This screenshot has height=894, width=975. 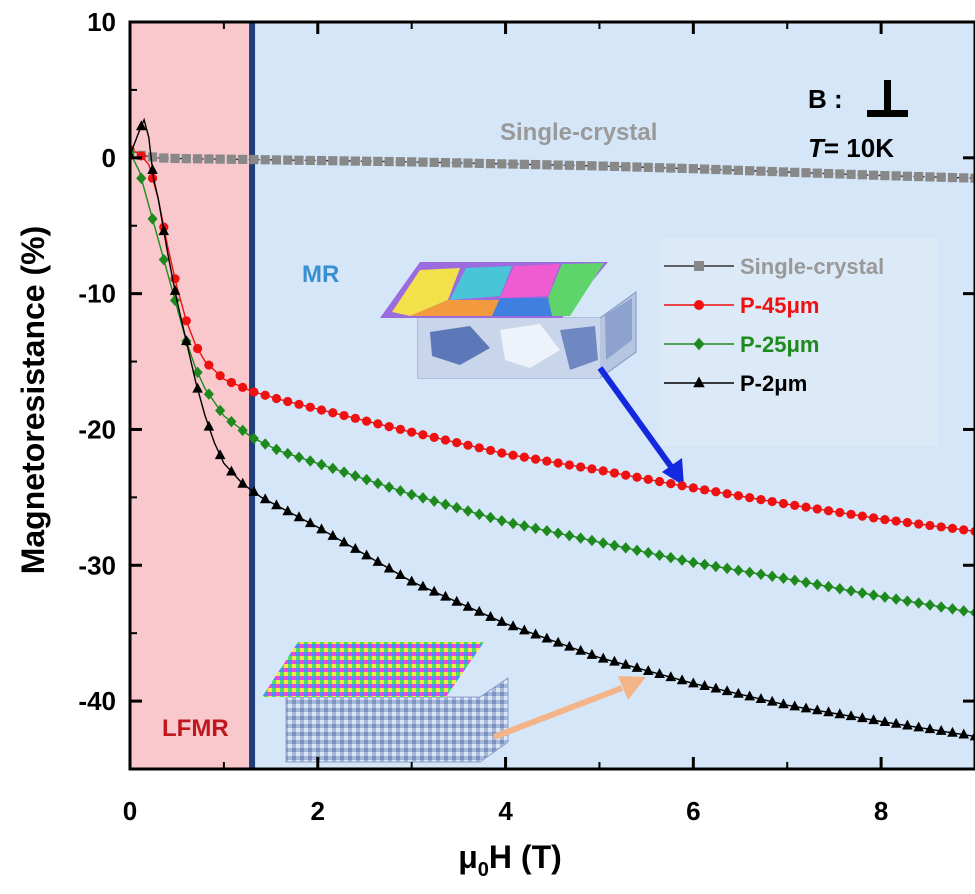 I want to click on x-tick-label: 6, so click(x=693, y=811).